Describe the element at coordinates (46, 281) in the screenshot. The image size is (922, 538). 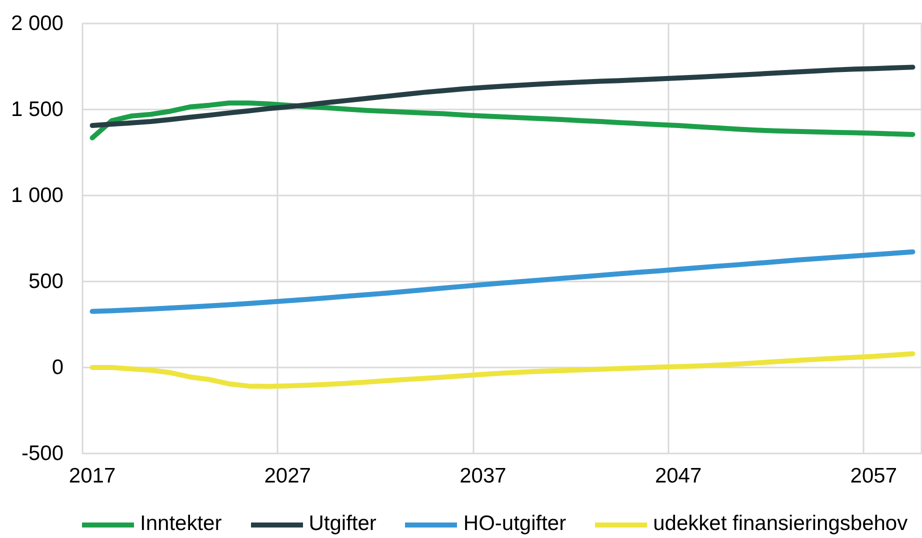
I see `y-tick-label: 500` at that location.